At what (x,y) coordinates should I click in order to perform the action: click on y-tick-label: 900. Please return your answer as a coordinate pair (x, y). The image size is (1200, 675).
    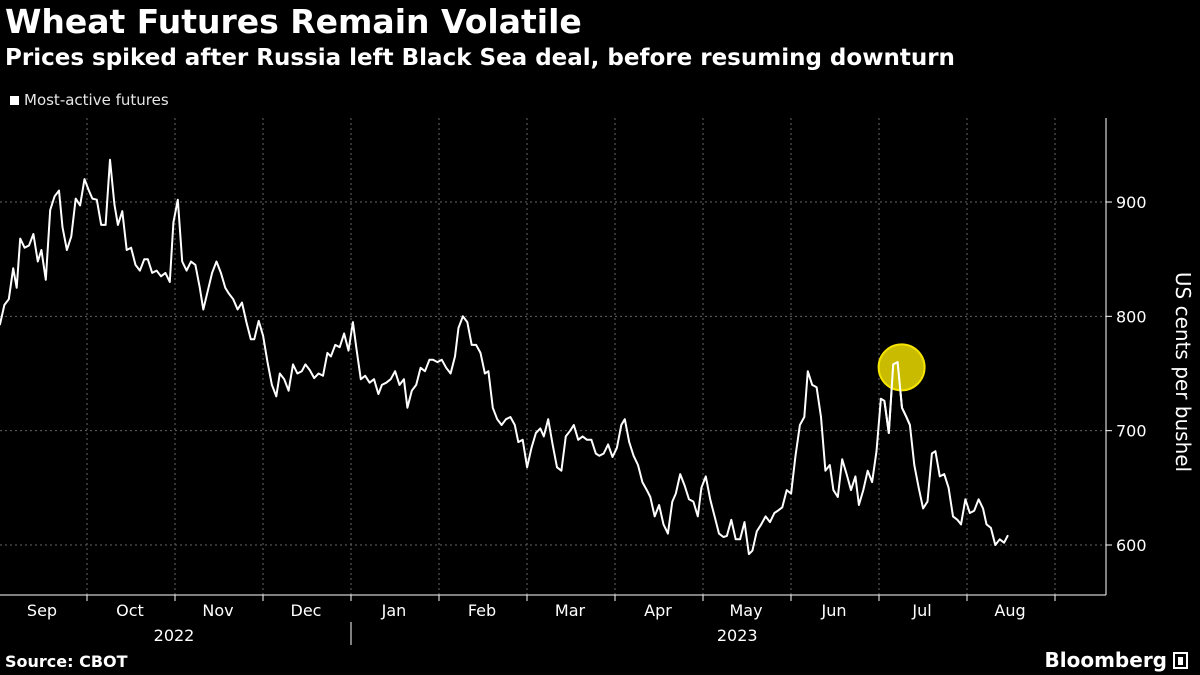
    Looking at the image, I should click on (1131, 202).